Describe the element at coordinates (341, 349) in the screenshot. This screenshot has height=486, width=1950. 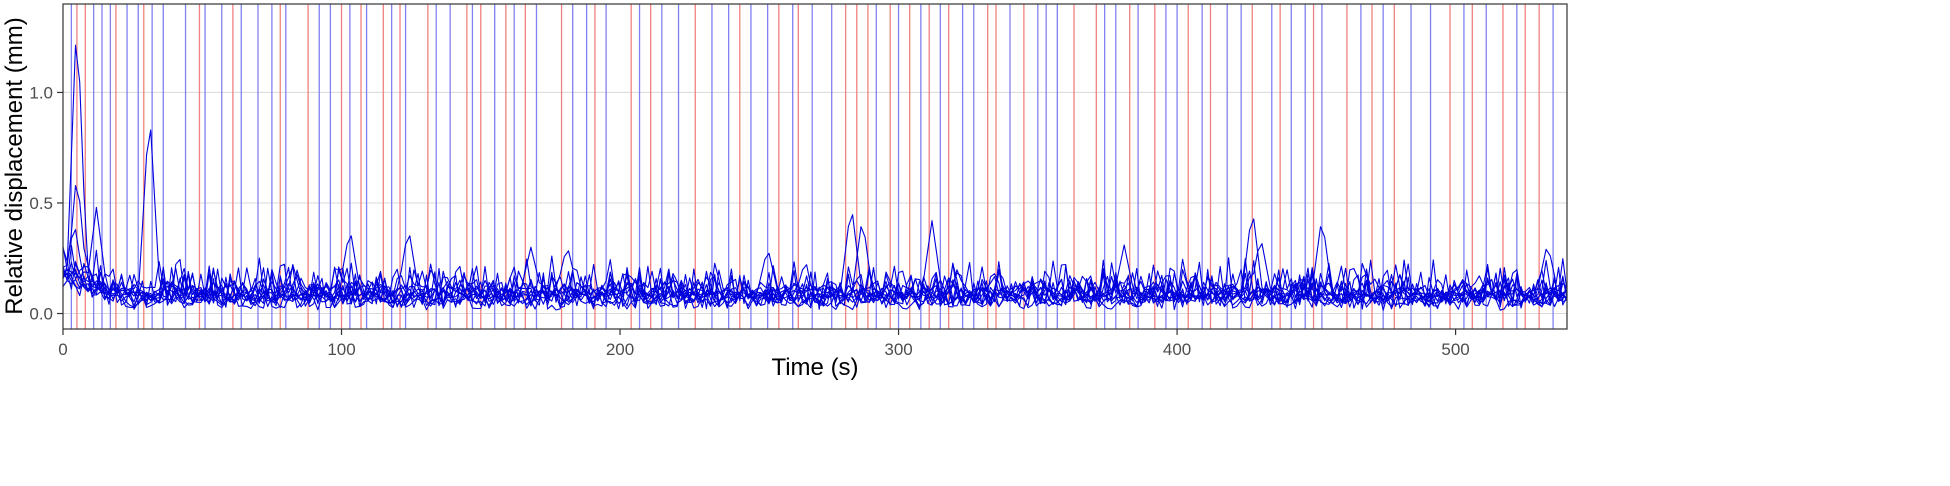
I see `x-tick-label-1: 100` at that location.